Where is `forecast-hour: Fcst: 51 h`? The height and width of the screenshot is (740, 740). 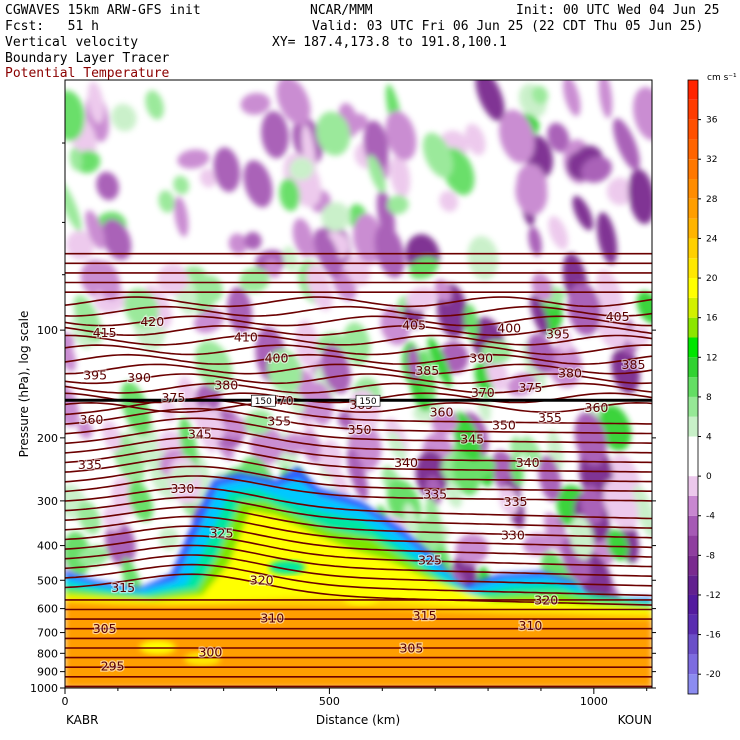
forecast-hour: Fcst: 51 h is located at coordinates (52, 26).